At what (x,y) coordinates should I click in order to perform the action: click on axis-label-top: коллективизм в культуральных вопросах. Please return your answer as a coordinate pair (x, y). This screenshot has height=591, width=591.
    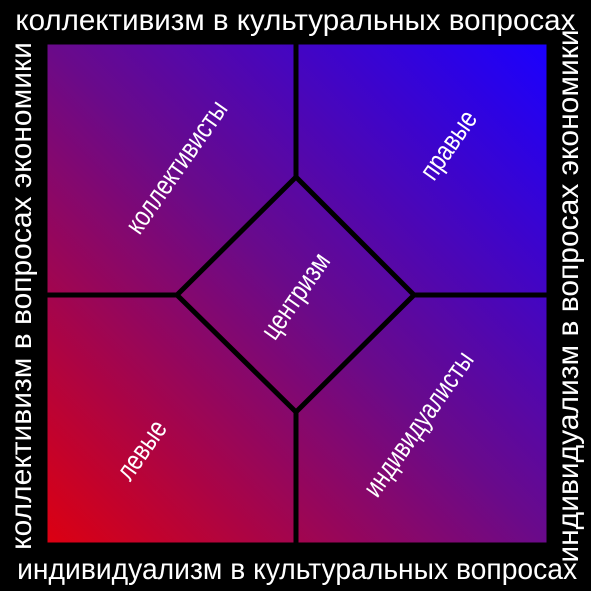
    Looking at the image, I should click on (295, 21).